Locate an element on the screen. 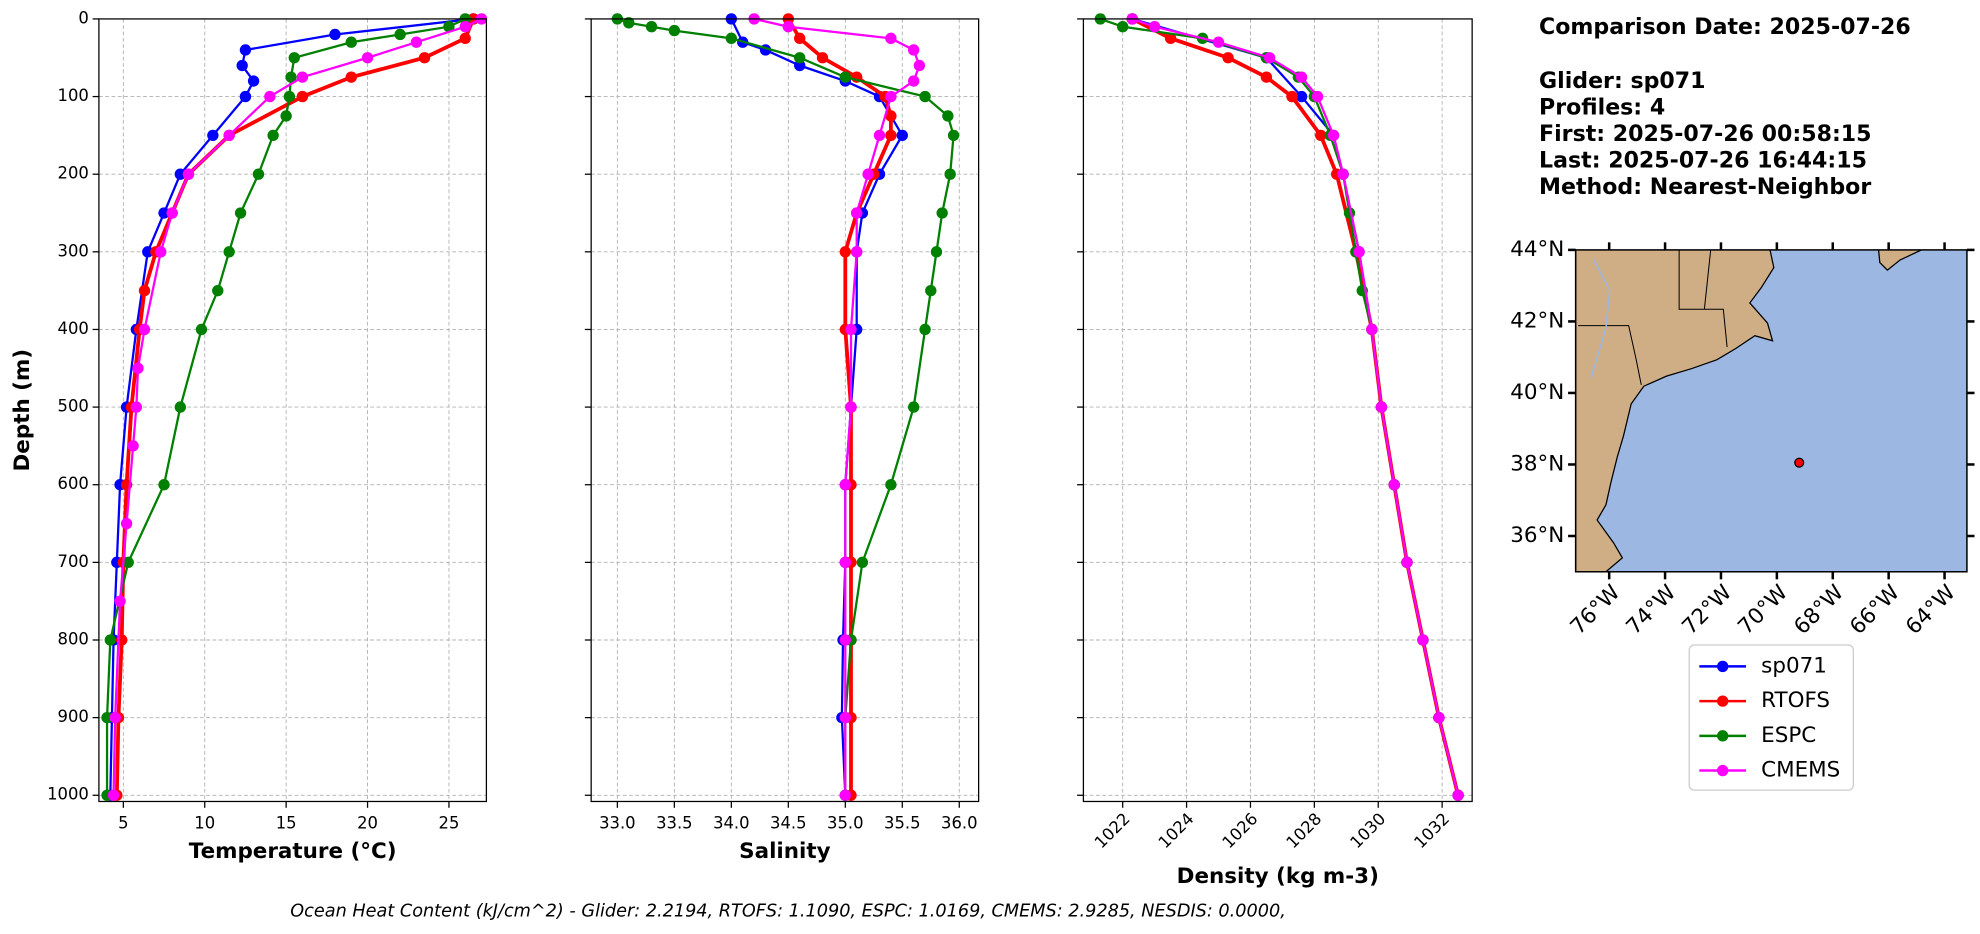 This screenshot has width=1980, height=934. land-nova-scotia is located at coordinates (1899, 260).